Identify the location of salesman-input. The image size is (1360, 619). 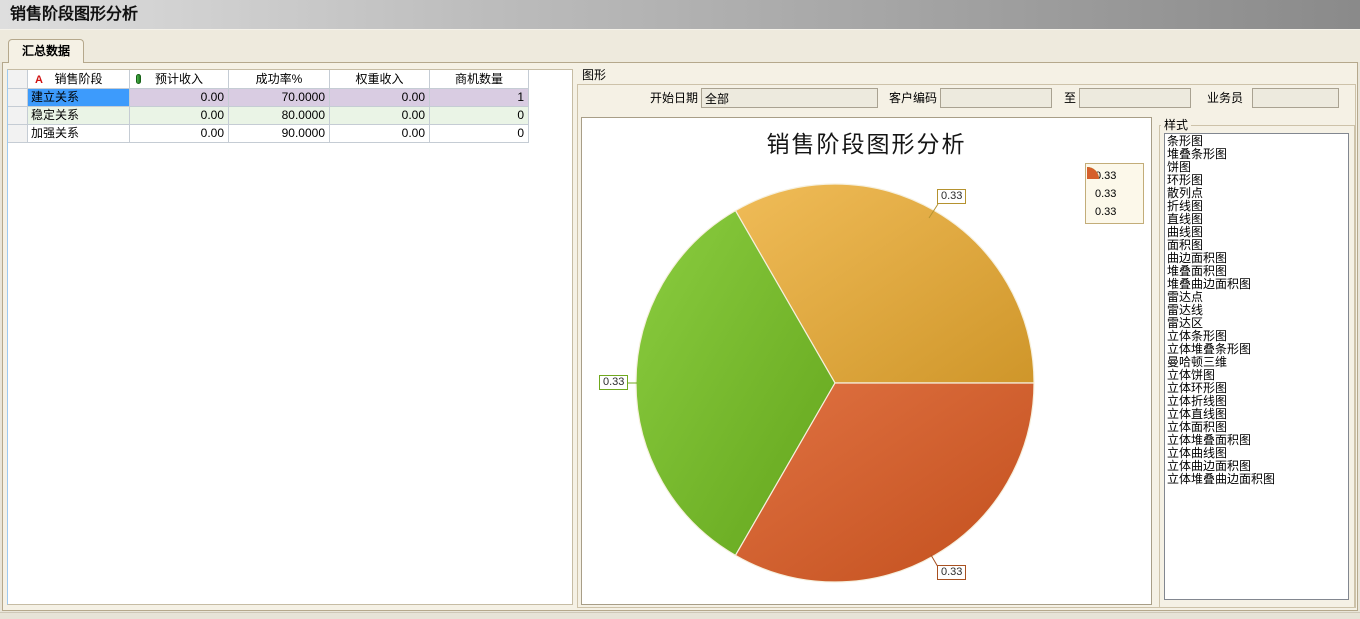
(1295, 98).